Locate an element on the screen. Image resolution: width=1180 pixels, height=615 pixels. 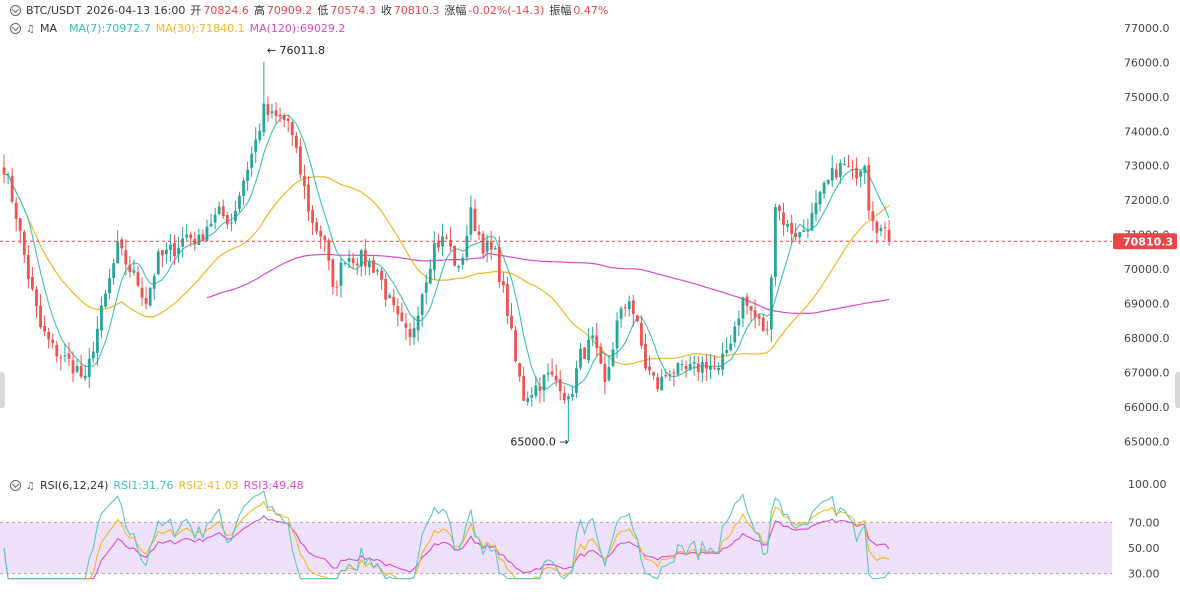
price-tick-label: 77000.0 is located at coordinates (1147, 28).